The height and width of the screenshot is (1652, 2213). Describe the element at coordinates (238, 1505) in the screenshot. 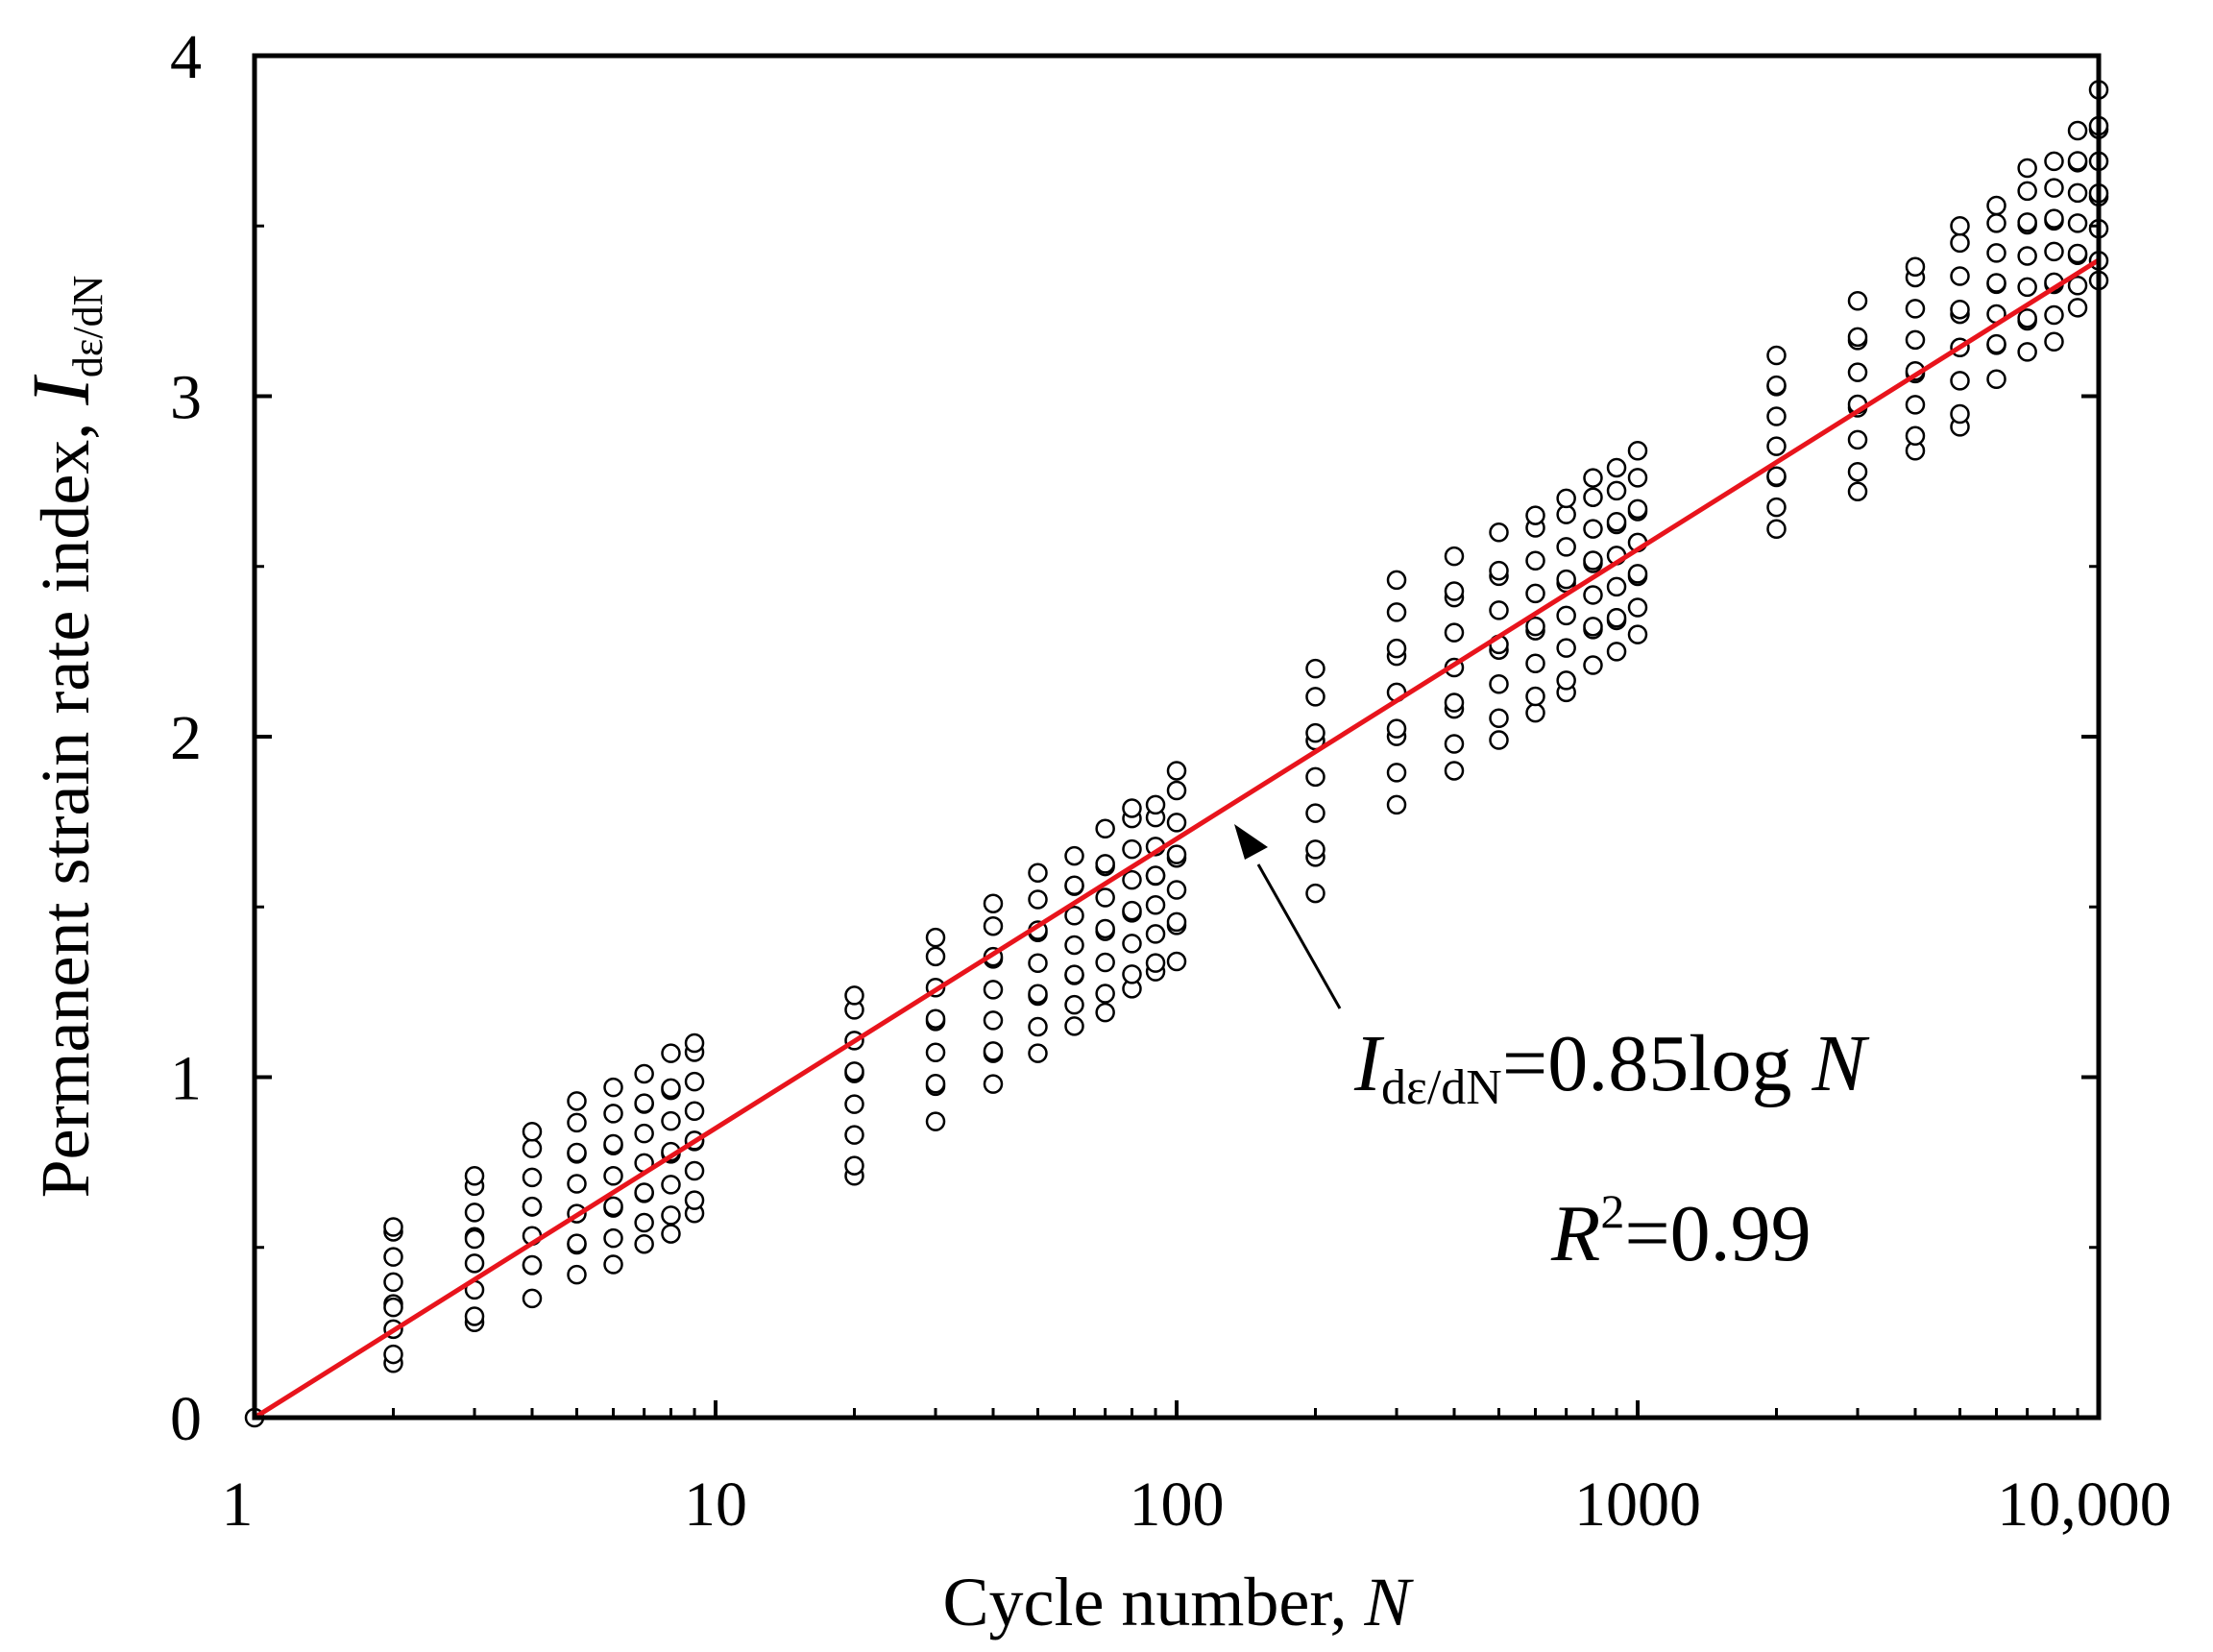

I see `x-tick-label: 1` at that location.